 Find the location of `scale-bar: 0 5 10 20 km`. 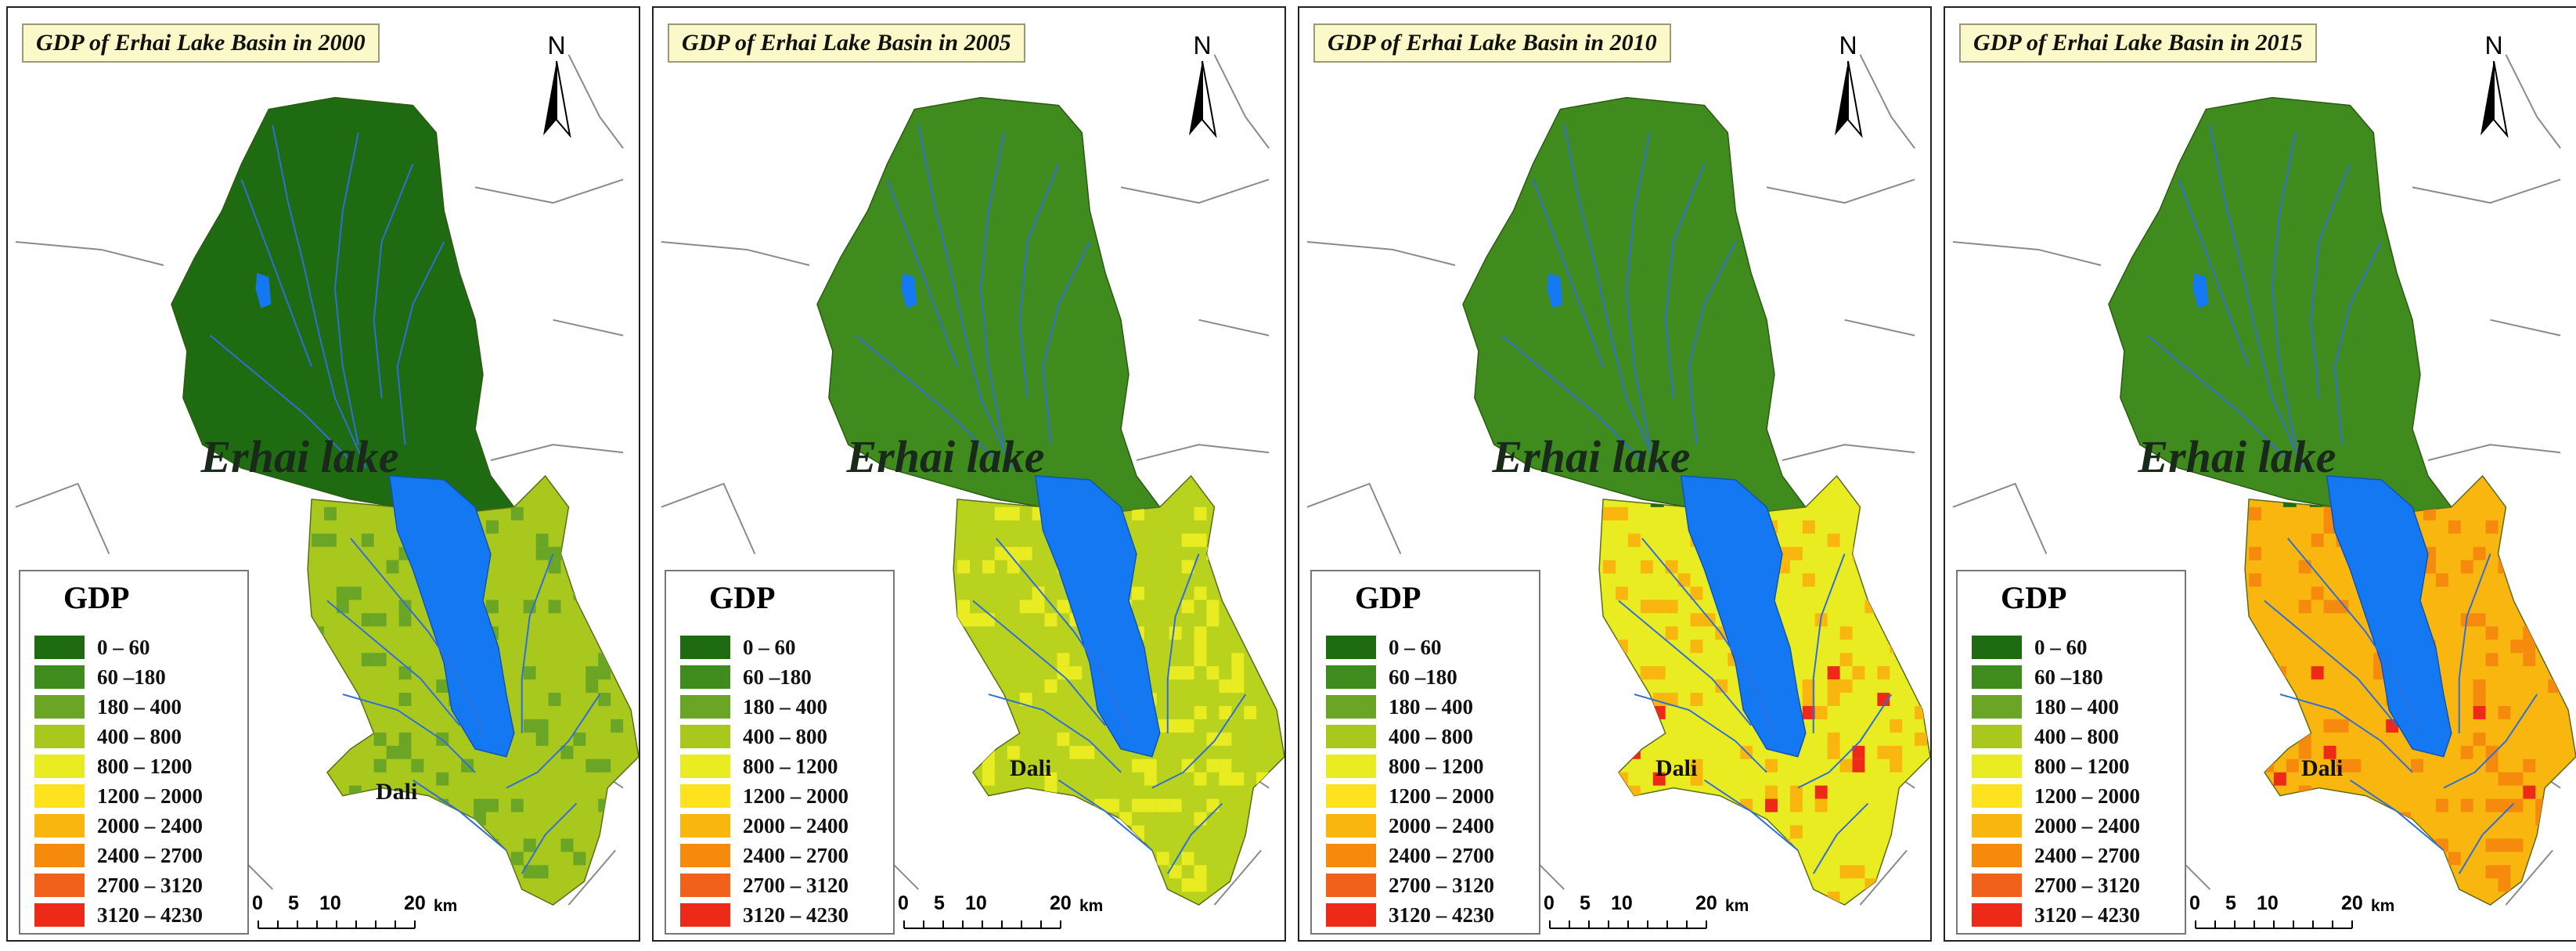

scale-bar: 0 5 10 20 km is located at coordinates (1000, 915).